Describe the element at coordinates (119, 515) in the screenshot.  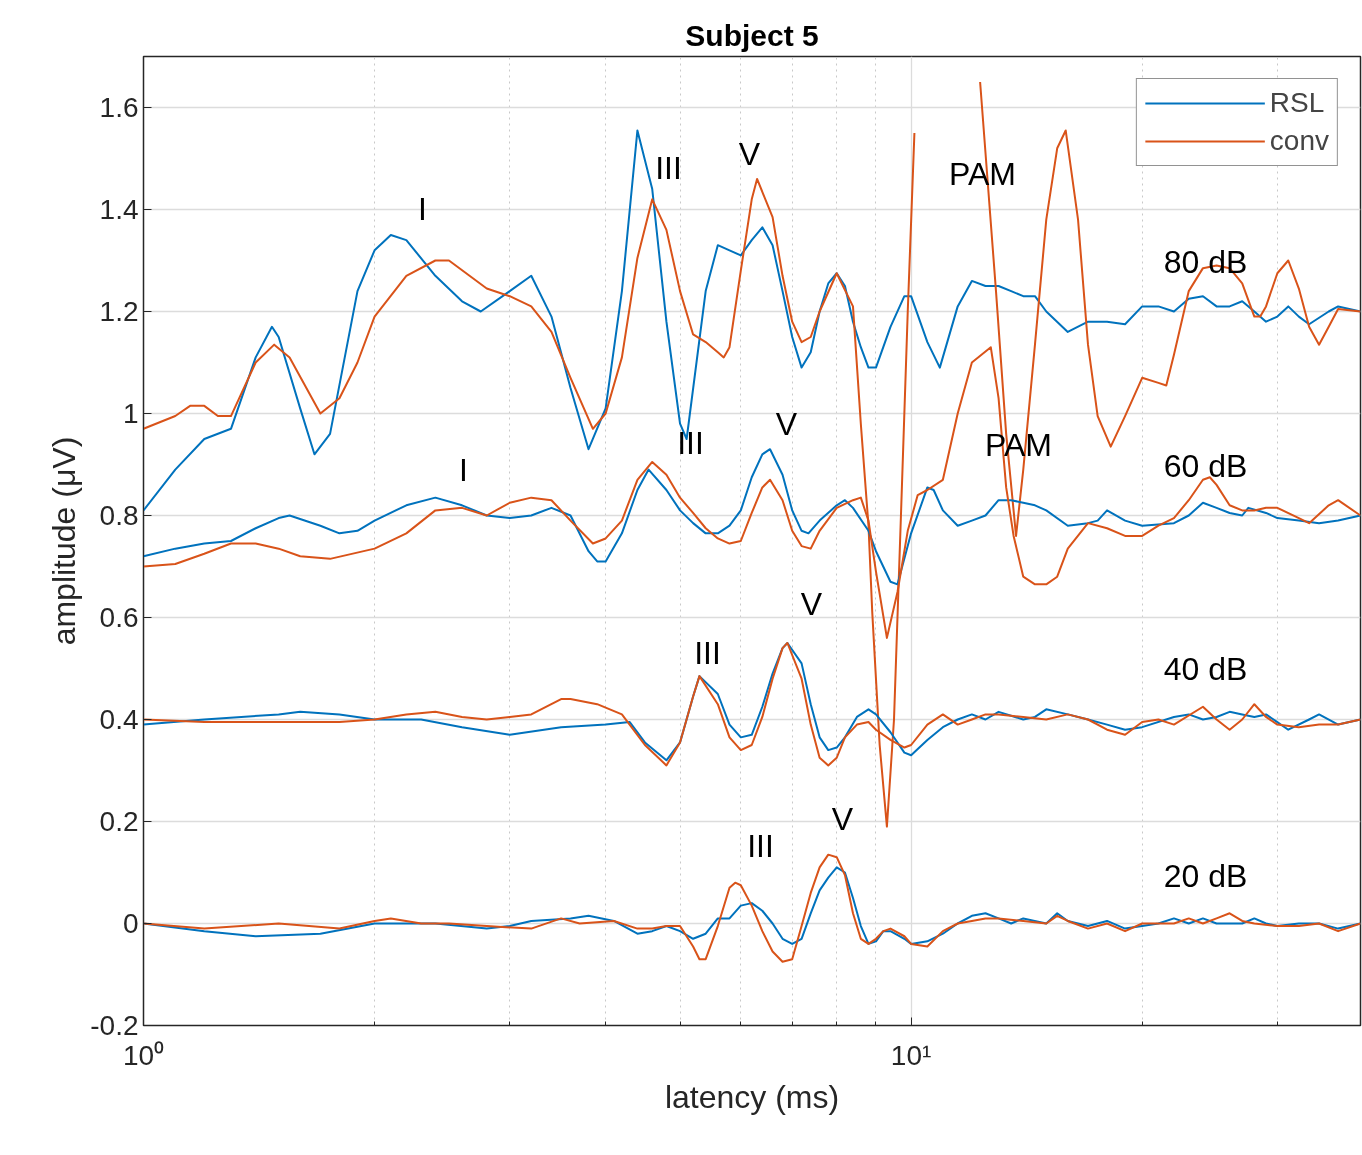
I see `y-tick-label: 0.8` at that location.